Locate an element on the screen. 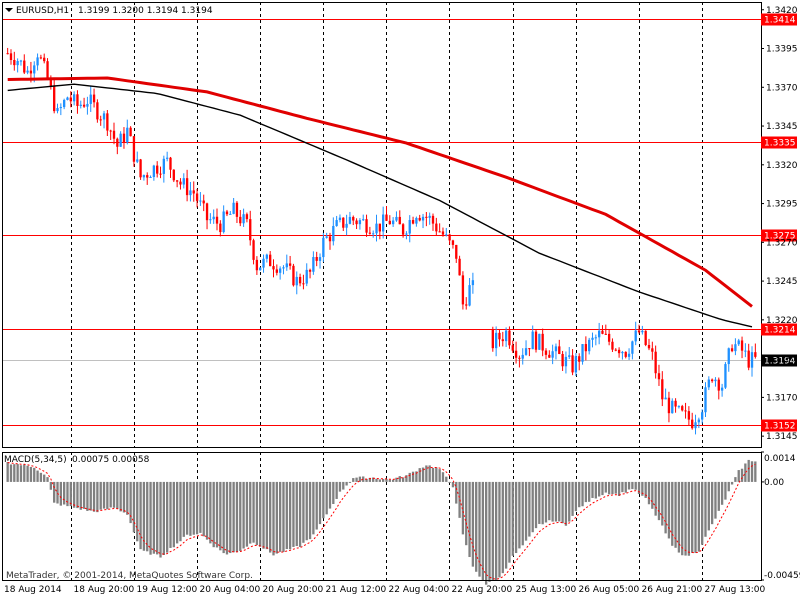 The height and width of the screenshot is (600, 800). x-tick-label: 22 Aug 04:00 is located at coordinates (419, 590).